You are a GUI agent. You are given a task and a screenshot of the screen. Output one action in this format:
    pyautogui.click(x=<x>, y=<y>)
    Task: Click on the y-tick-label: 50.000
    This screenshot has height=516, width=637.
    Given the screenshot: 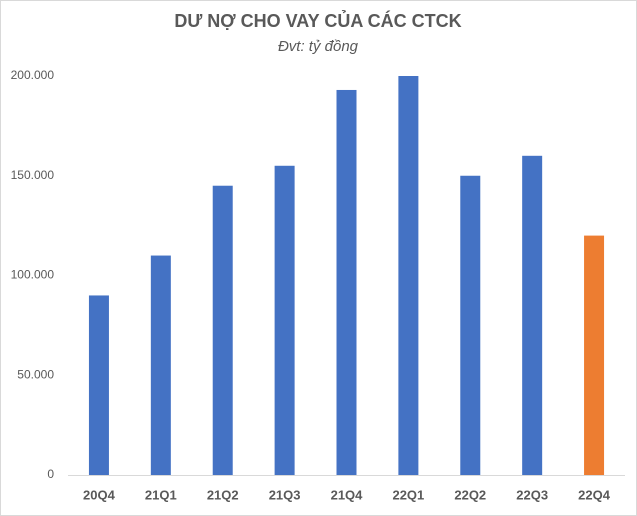 What is the action you would take?
    pyautogui.click(x=35, y=374)
    